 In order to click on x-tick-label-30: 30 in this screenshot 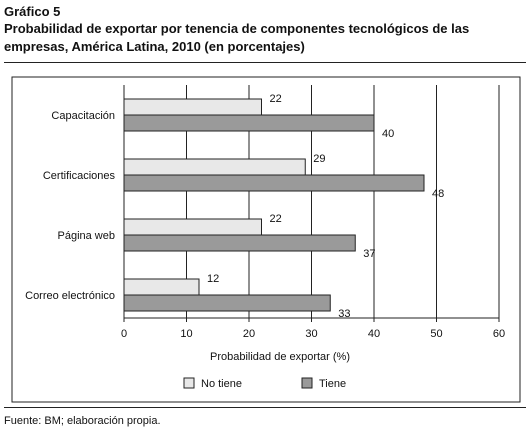, I will do `click(311, 334)`.